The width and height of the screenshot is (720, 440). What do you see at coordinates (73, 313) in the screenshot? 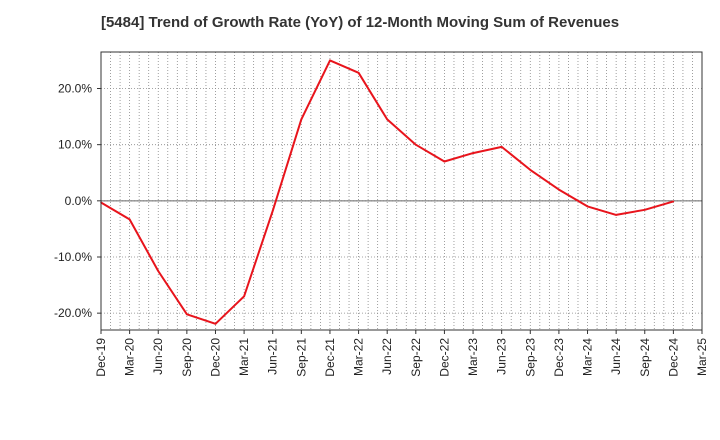
I see `y-tick-label: -20.0%` at bounding box center [73, 313].